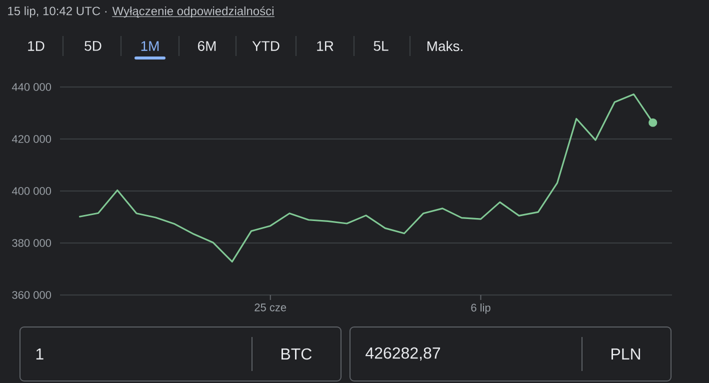 The height and width of the screenshot is (383, 709). Describe the element at coordinates (325, 46) in the screenshot. I see `text: 1R` at that location.